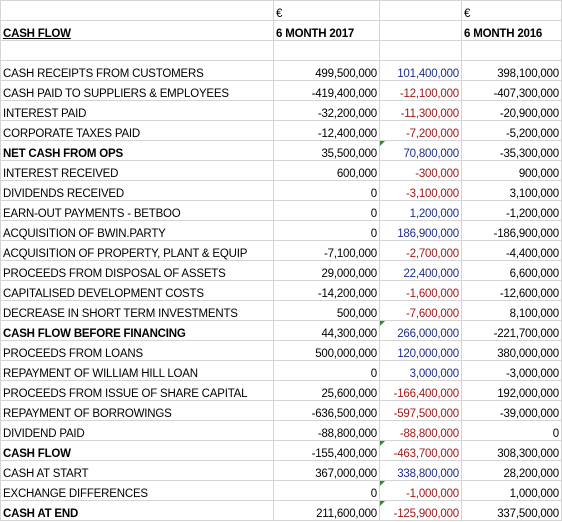 The height and width of the screenshot is (522, 562). Describe the element at coordinates (420, 70) in the screenshot. I see `difference-cell: 101,400,000` at that location.